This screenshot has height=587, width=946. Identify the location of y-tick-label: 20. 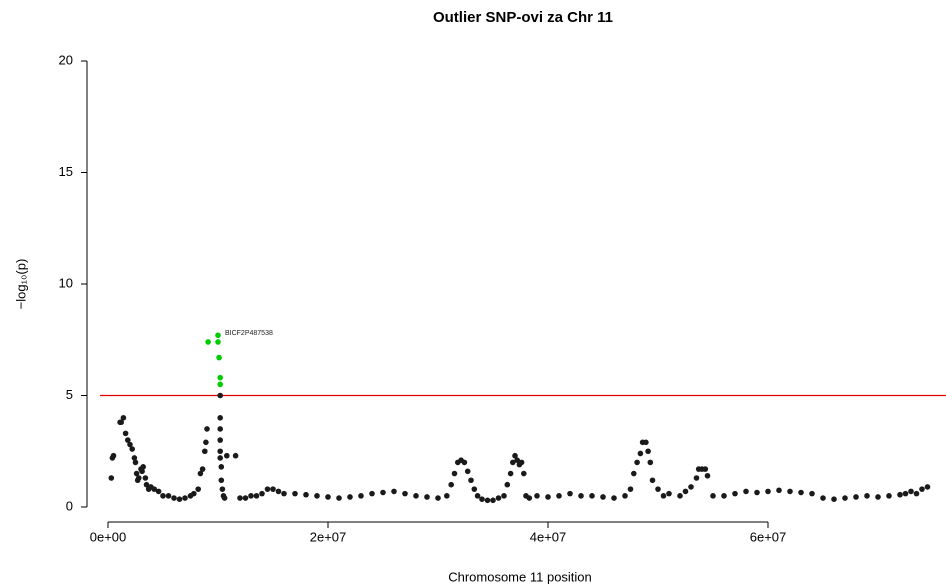
(66, 59).